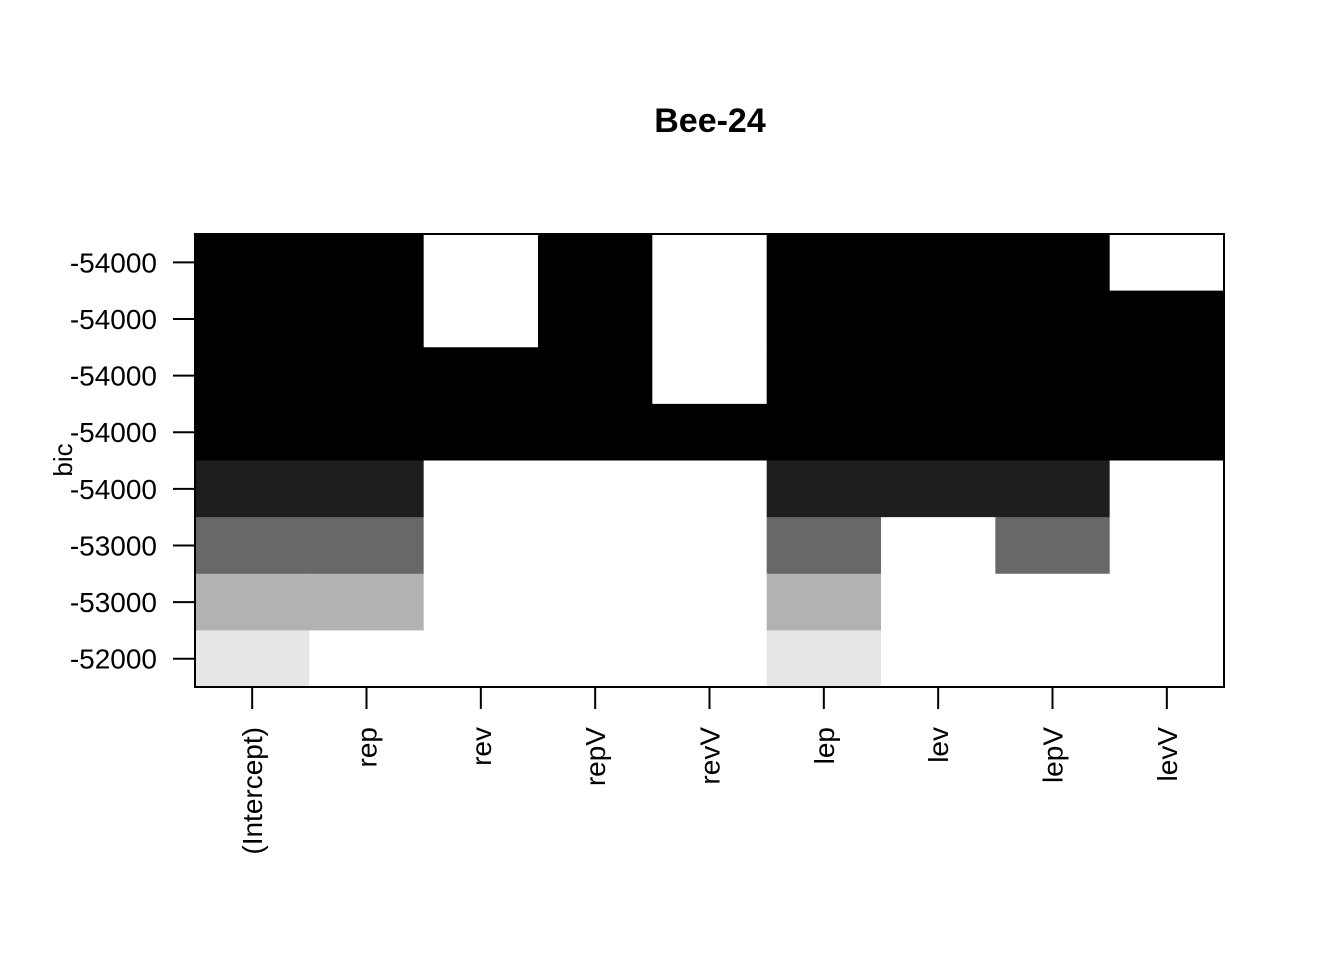 The image size is (1344, 960). I want to click on x-tick-label: levV, so click(1167, 754).